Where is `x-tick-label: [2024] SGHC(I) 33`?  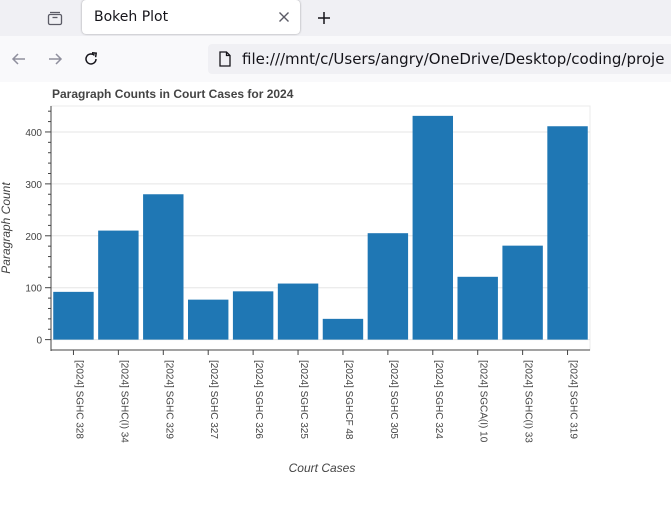 x-tick-label: [2024] SGHC(I) 33 is located at coordinates (528, 401).